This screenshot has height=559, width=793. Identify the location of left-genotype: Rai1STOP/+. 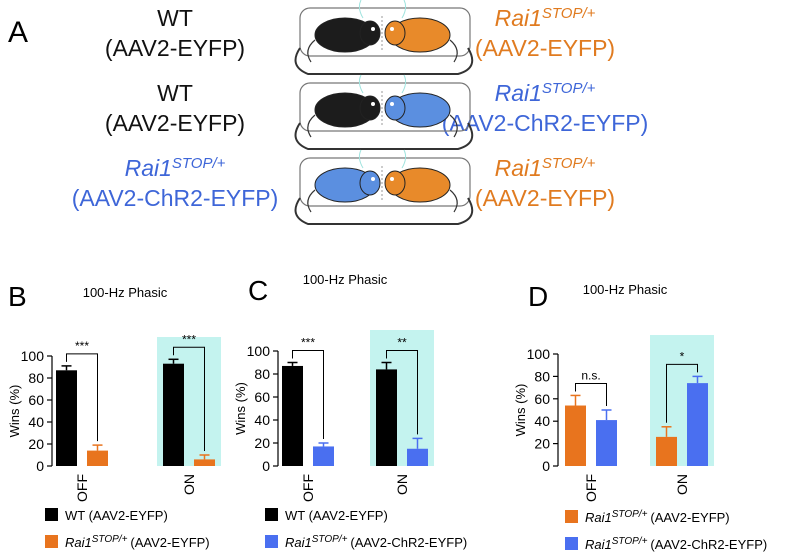
(175, 168).